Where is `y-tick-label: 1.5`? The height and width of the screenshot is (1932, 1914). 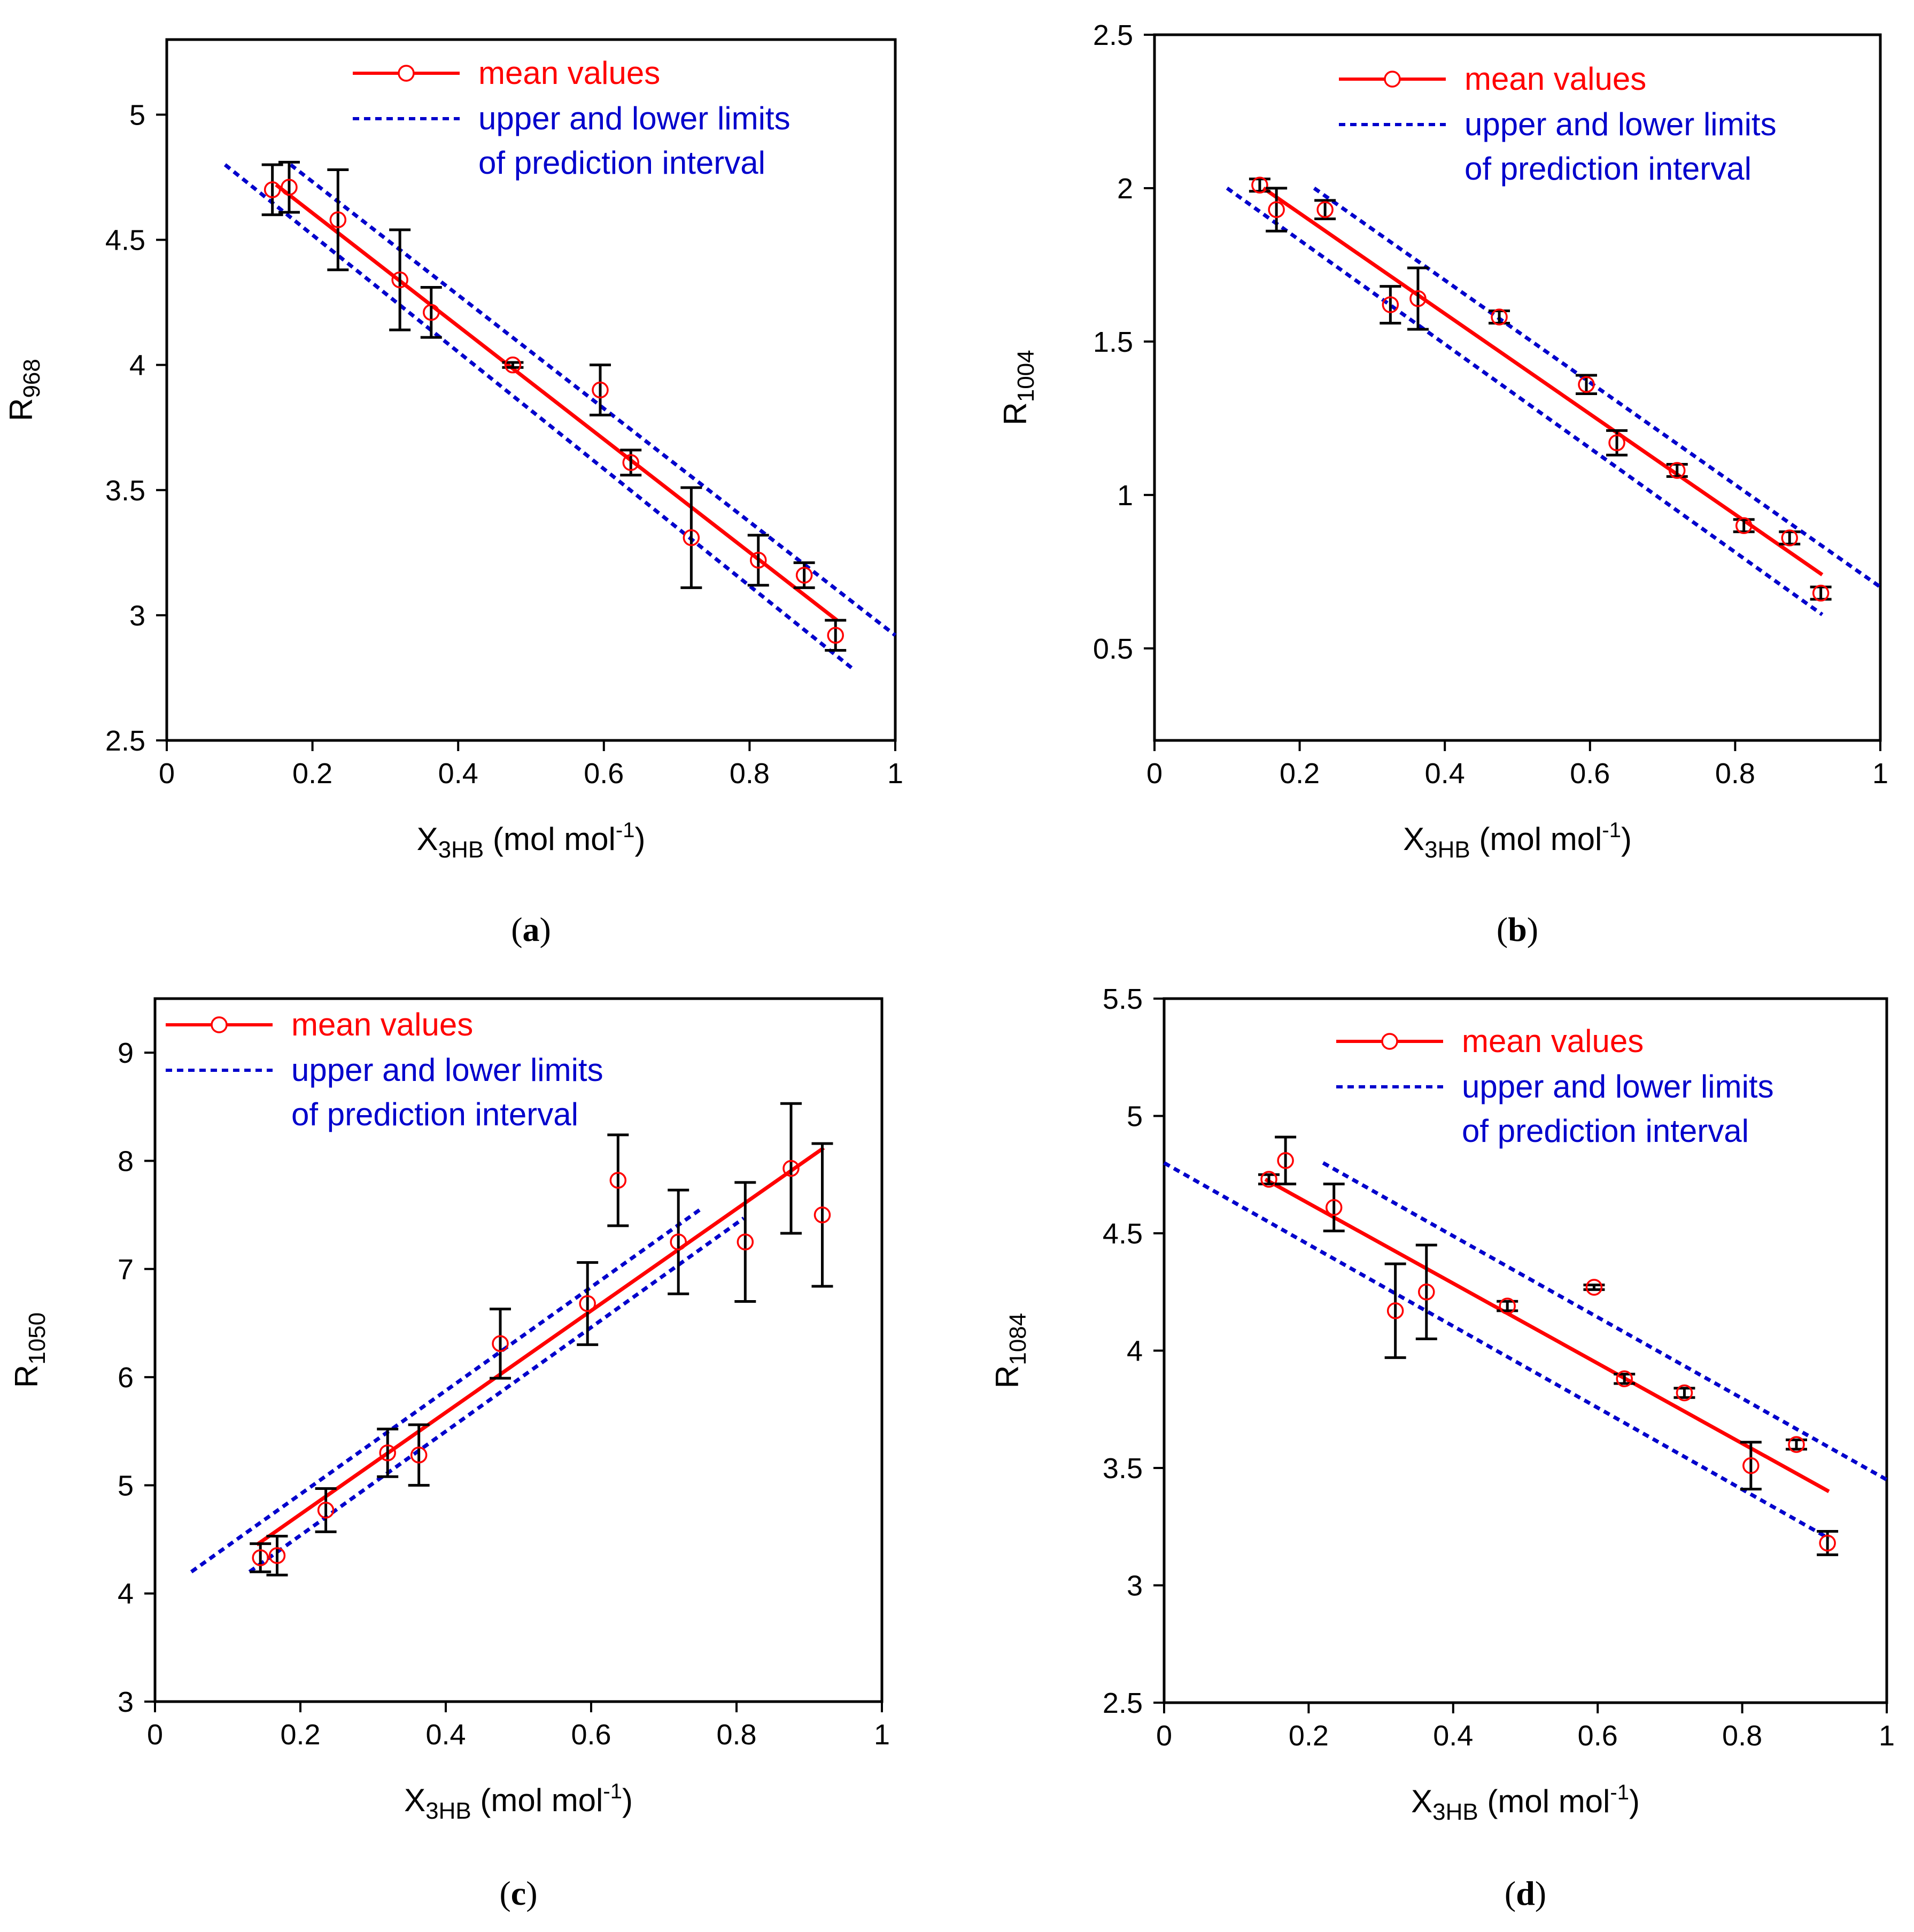 y-tick-label: 1.5 is located at coordinates (1113, 342).